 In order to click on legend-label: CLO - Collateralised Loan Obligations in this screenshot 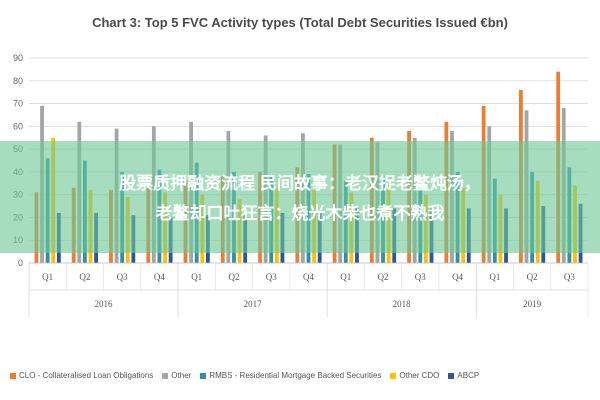, I will do `click(86, 375)`.